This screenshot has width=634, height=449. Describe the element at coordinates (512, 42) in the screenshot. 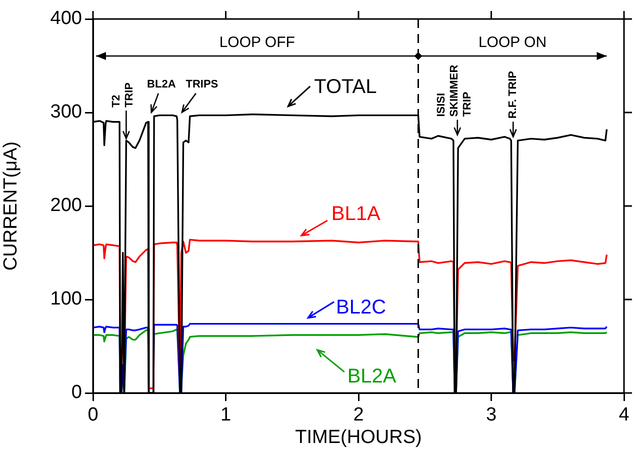

I see `annotation: LOOP ON` at that location.